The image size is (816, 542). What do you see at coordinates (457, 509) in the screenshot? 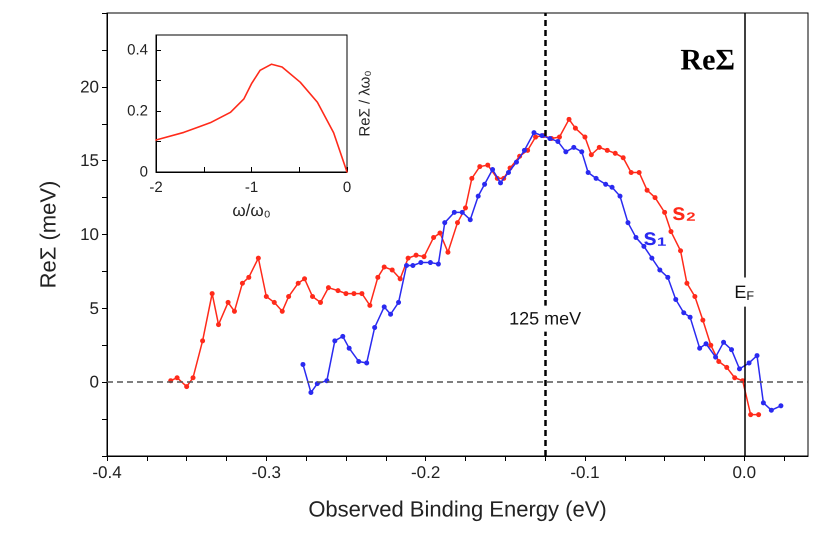
I see `x-axis-title: Observed Binding Energy (eV)` at bounding box center [457, 509].